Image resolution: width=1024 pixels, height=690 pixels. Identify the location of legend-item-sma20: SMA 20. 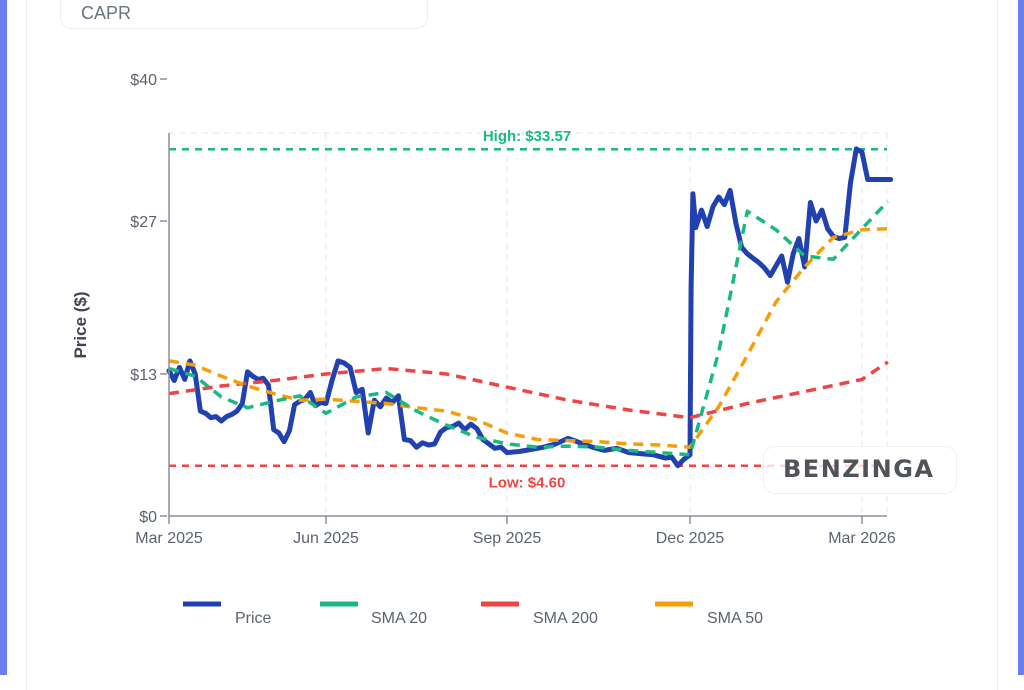
(373, 614).